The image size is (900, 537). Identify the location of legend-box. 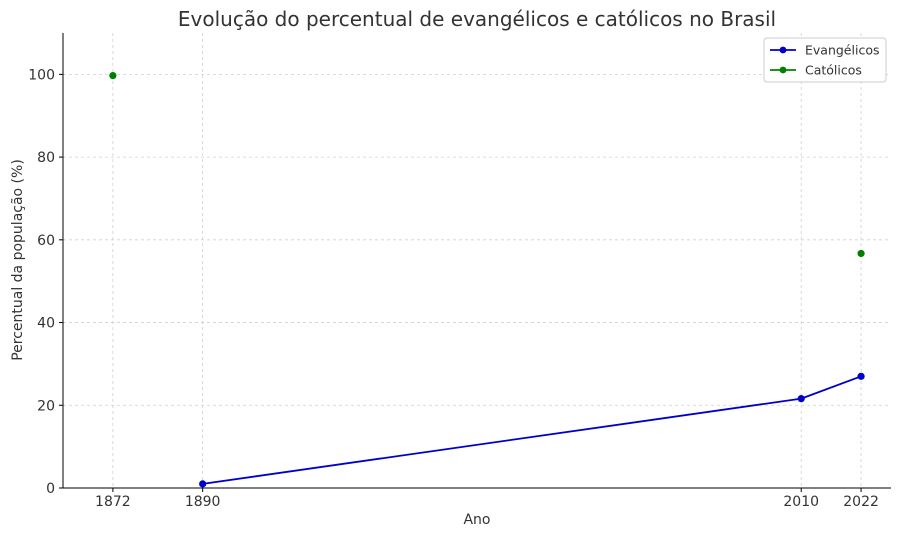
(825, 60).